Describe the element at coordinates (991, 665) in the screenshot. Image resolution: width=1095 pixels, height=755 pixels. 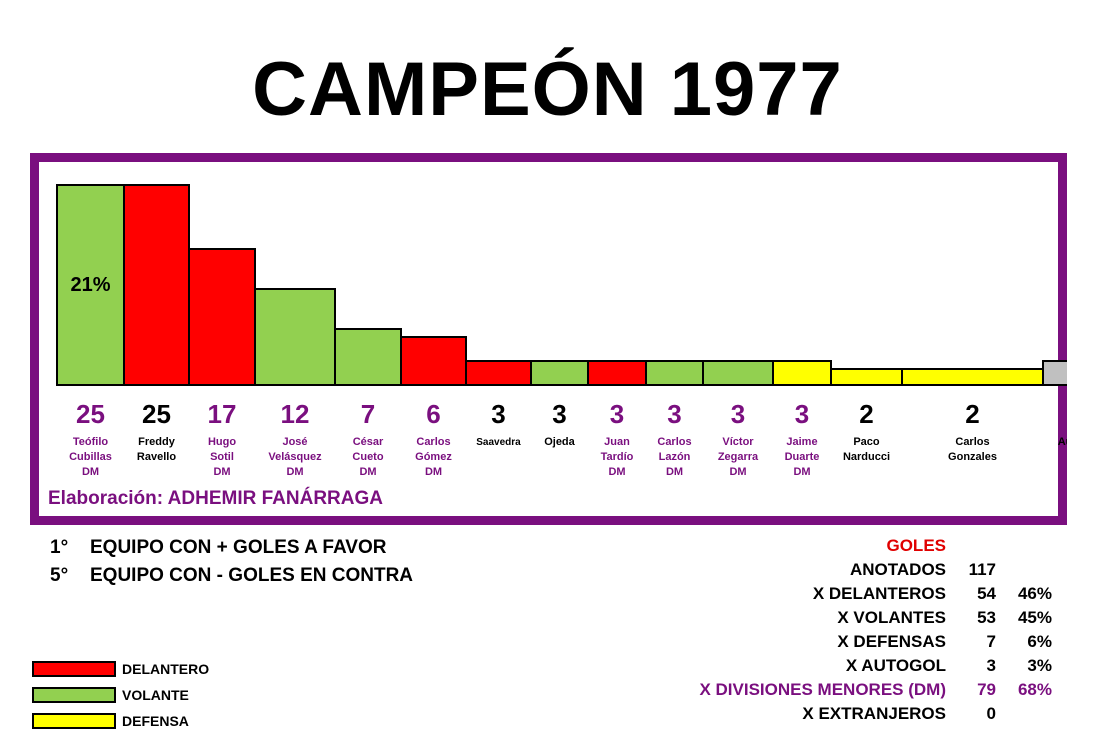
I see `stat-value: 3` at that location.